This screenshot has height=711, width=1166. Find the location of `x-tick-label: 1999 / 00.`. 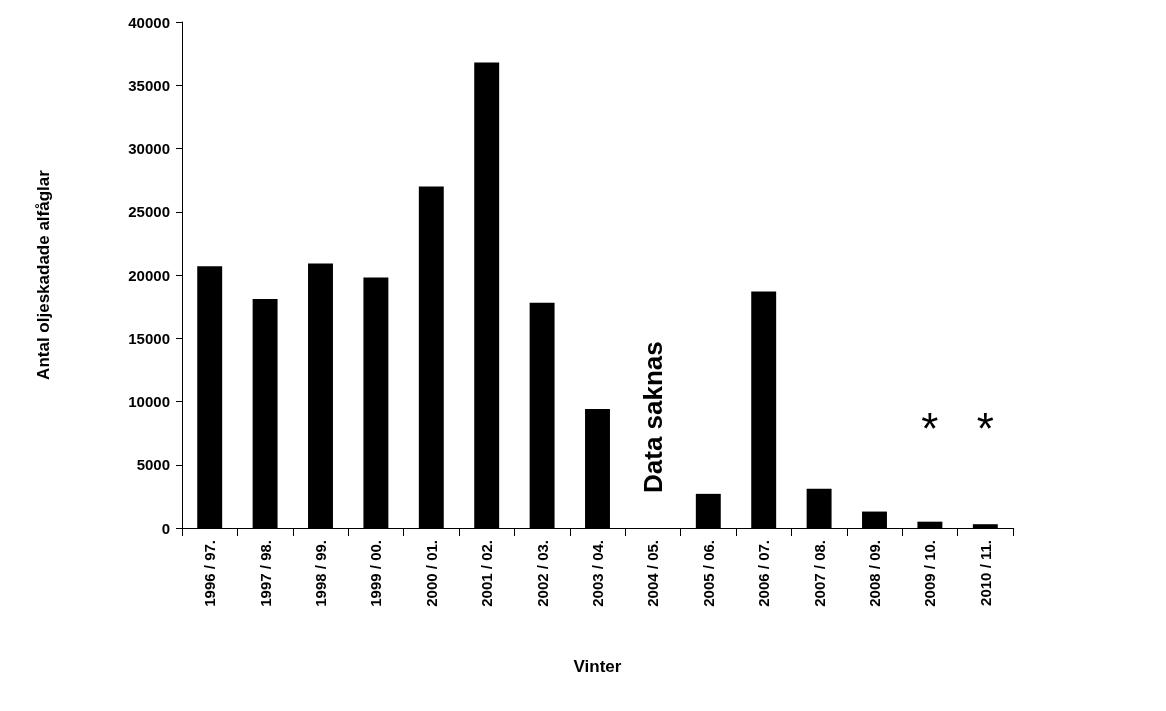

x-tick-label: 1999 / 00. is located at coordinates (376, 573).